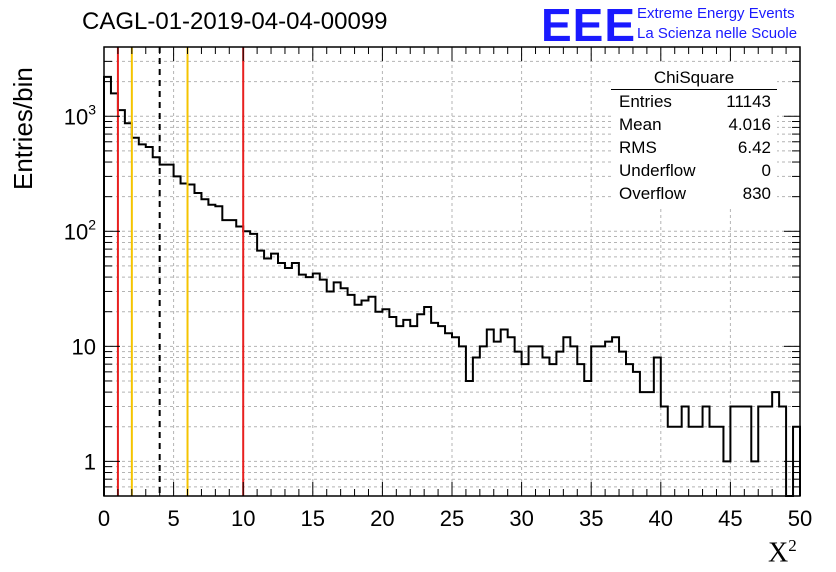 Image resolution: width=836 pixels, height=572 pixels. What do you see at coordinates (800, 518) in the screenshot?
I see `x-tick-label: 50` at bounding box center [800, 518].